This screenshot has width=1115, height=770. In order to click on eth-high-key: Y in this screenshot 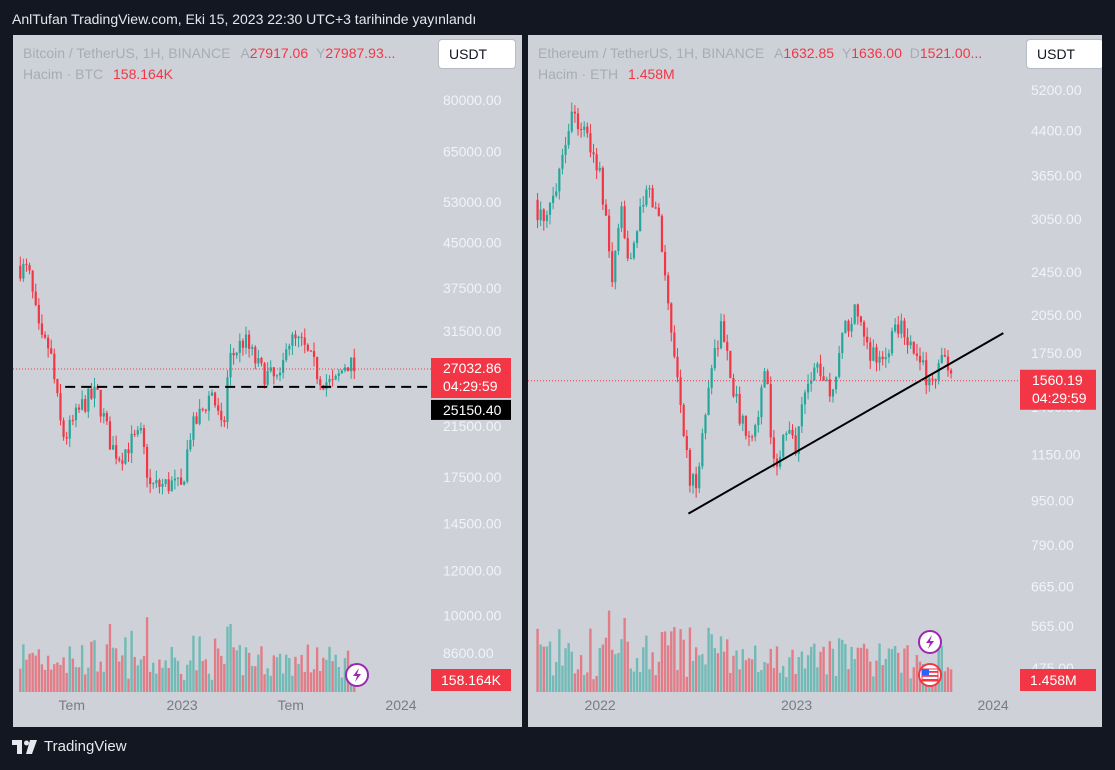, I will do `click(846, 53)`.